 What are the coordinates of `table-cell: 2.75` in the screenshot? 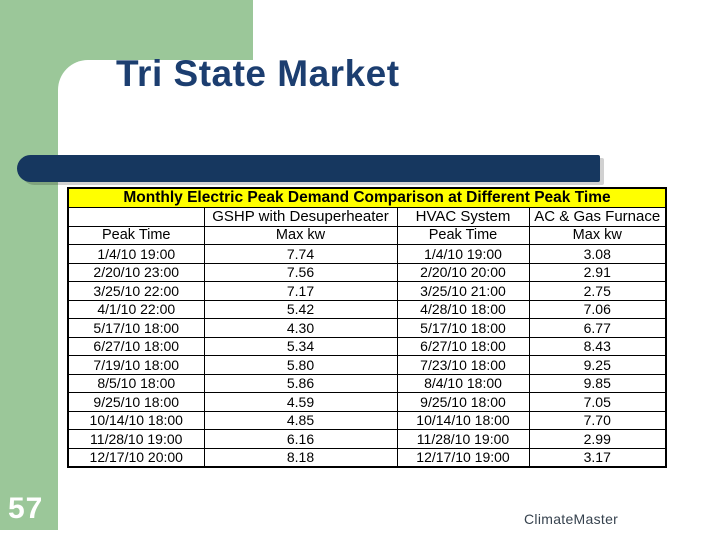 It's located at (597, 291).